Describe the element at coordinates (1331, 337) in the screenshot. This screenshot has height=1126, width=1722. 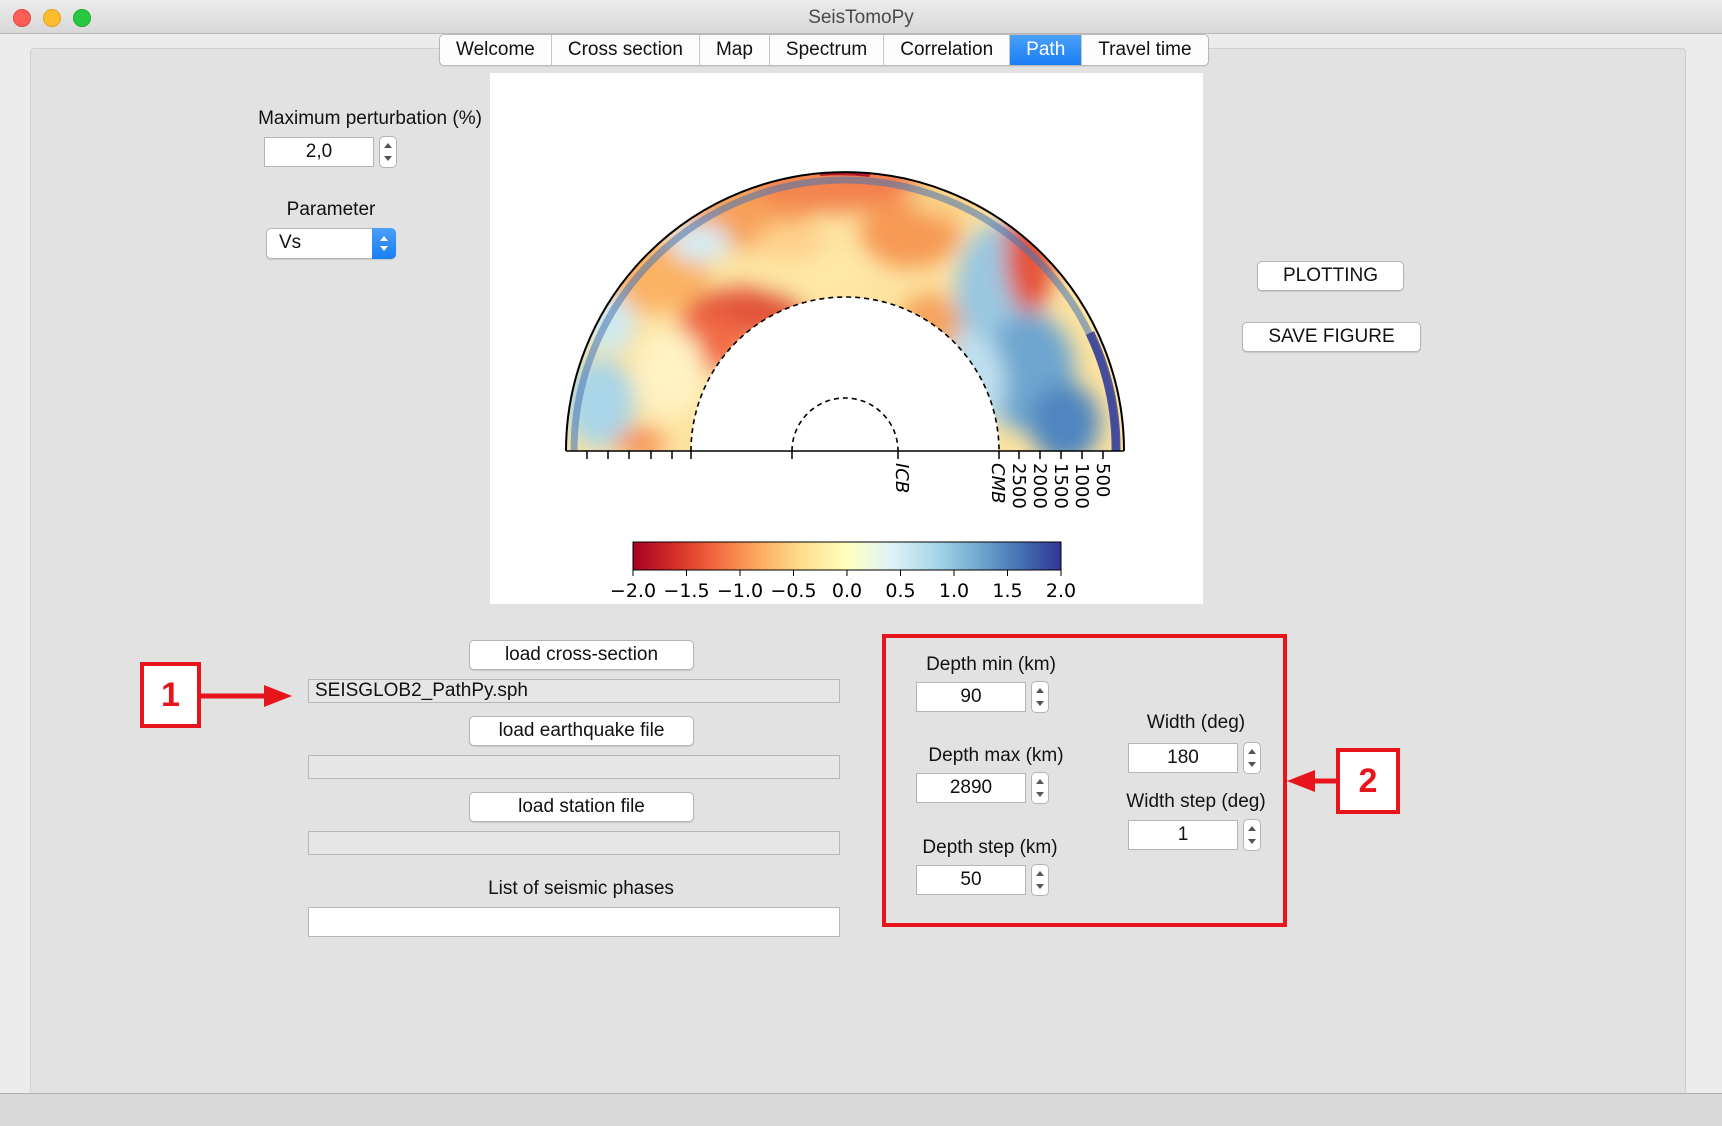
I see `save-figure-button: SAVE FIGURE` at that location.